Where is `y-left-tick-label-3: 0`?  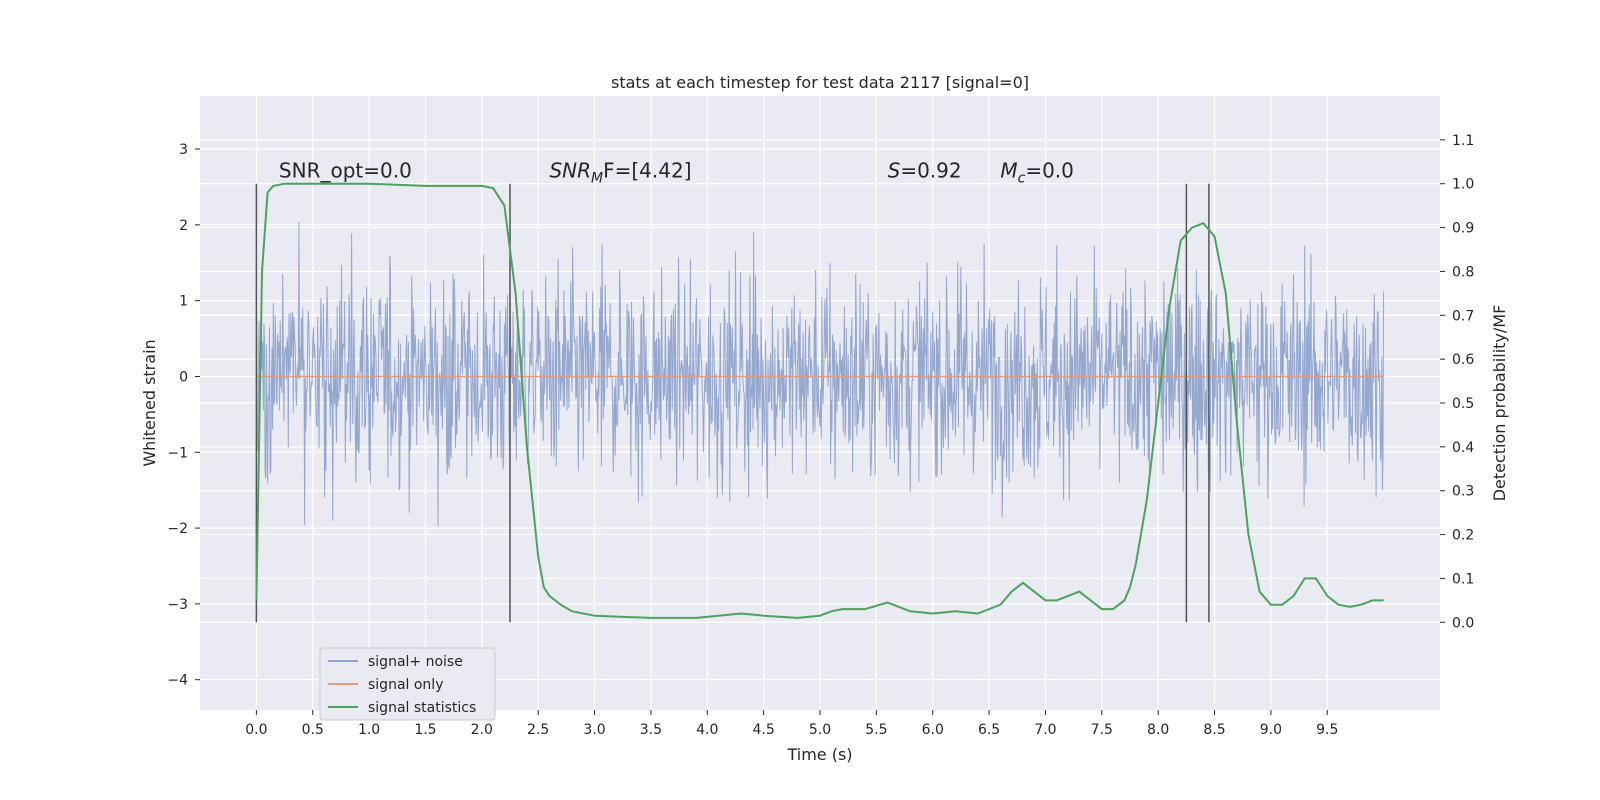
y-left-tick-label-3: 0 is located at coordinates (183, 377).